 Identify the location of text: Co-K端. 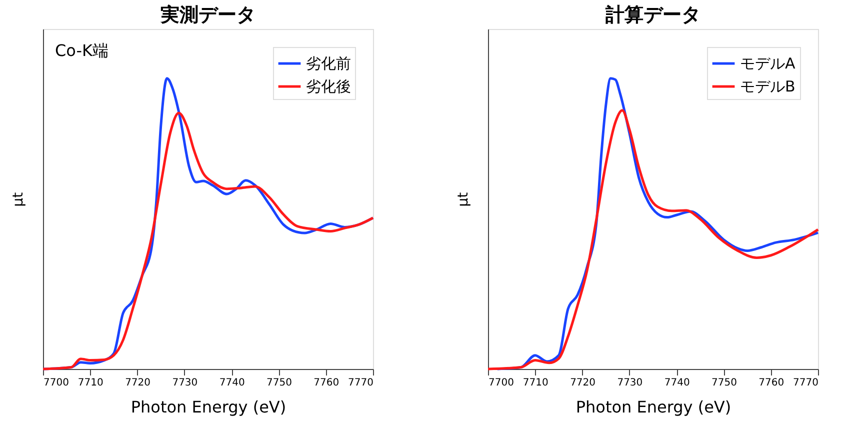
(82, 50).